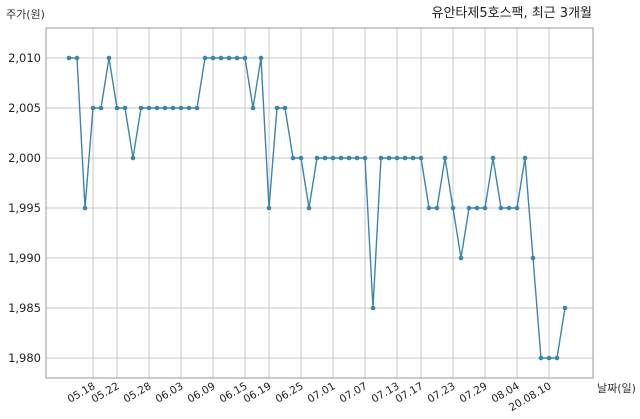  What do you see at coordinates (353, 392) in the screenshot?
I see `x-tick-label: 07.07` at bounding box center [353, 392].